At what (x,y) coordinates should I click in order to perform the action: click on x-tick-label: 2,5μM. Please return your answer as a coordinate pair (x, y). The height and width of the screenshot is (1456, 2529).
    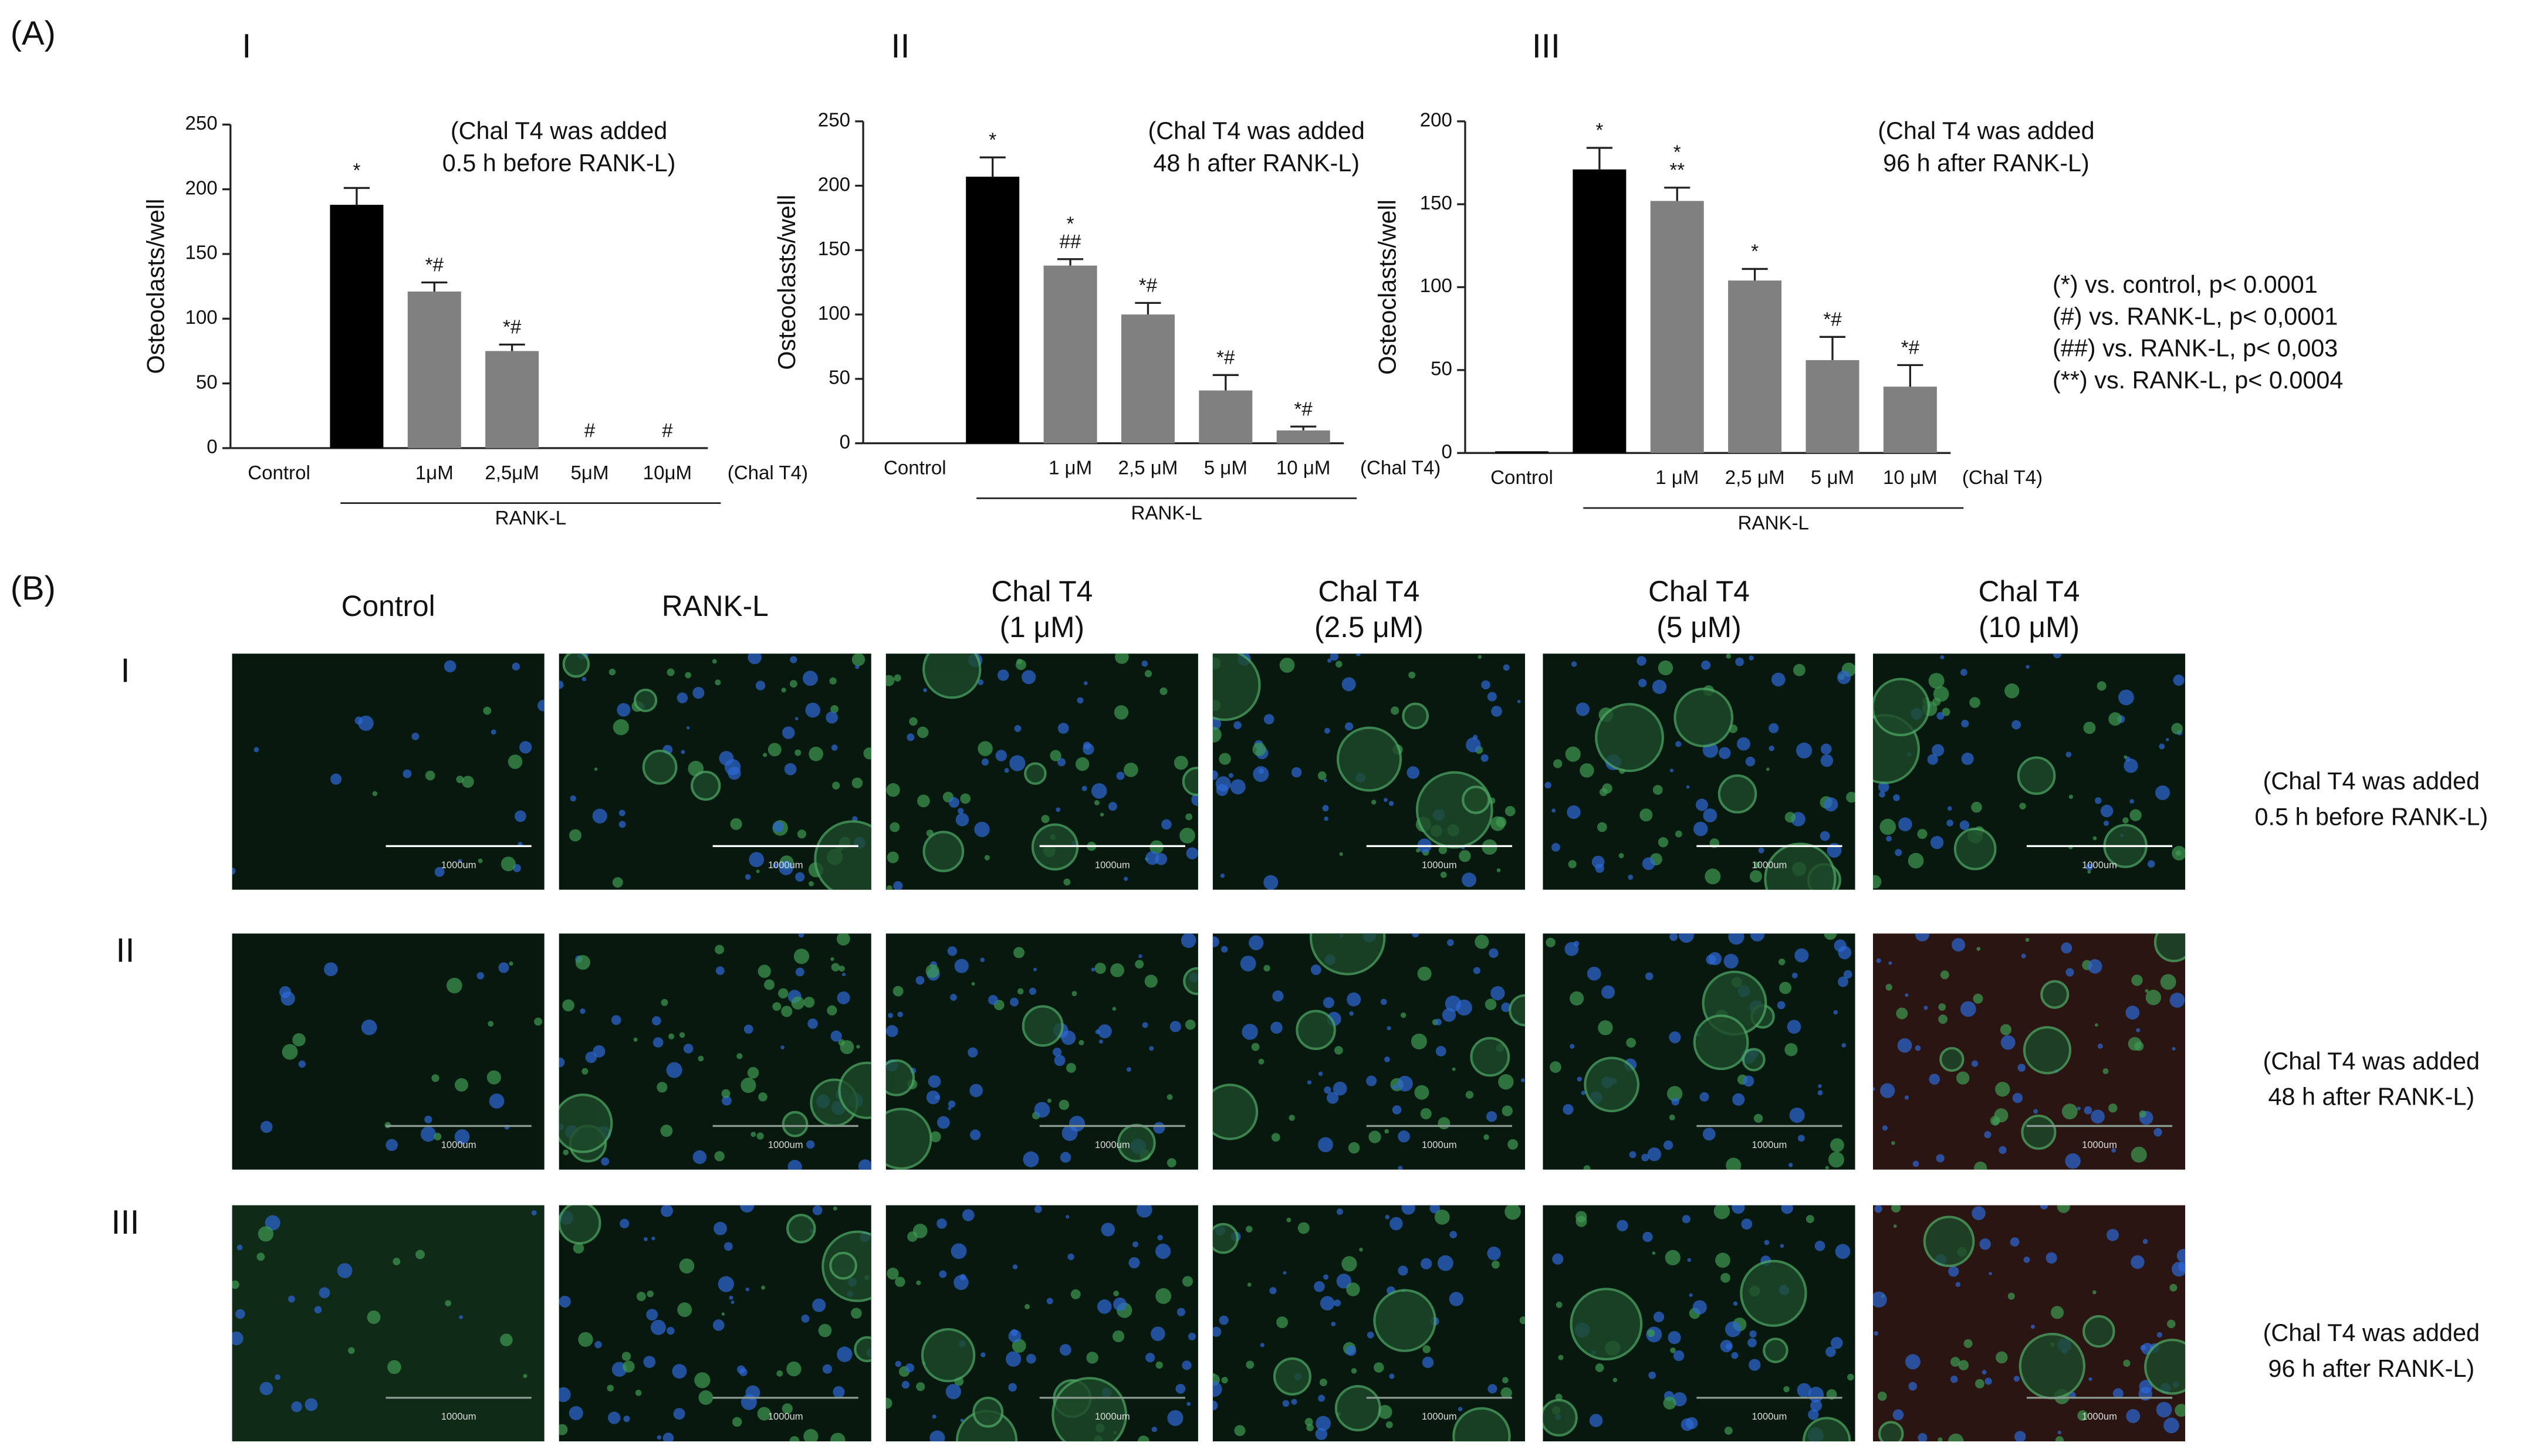
    Looking at the image, I should click on (512, 473).